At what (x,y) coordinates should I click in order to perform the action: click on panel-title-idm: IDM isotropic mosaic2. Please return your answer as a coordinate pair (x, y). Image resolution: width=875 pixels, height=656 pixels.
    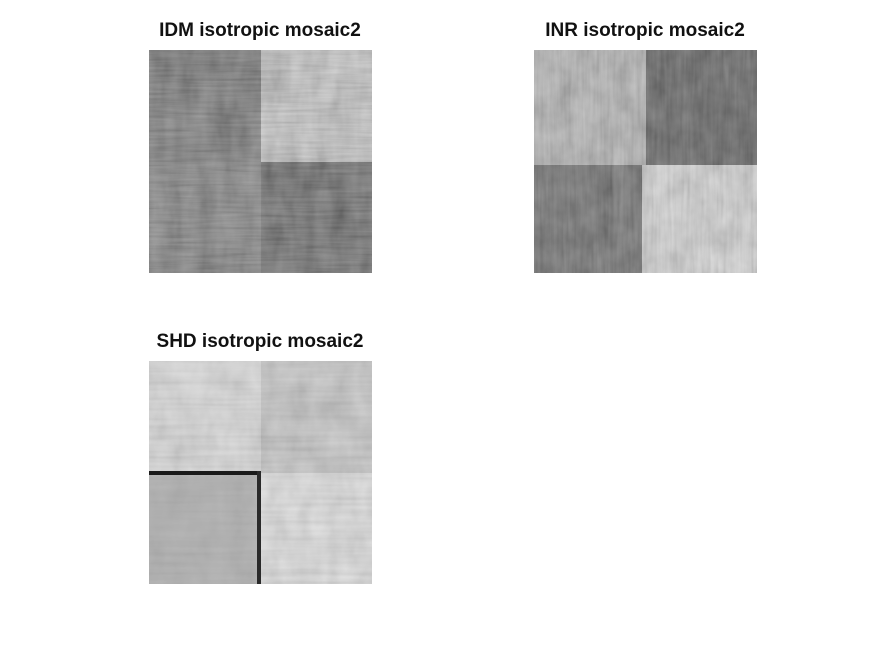
    Looking at the image, I should click on (260, 30).